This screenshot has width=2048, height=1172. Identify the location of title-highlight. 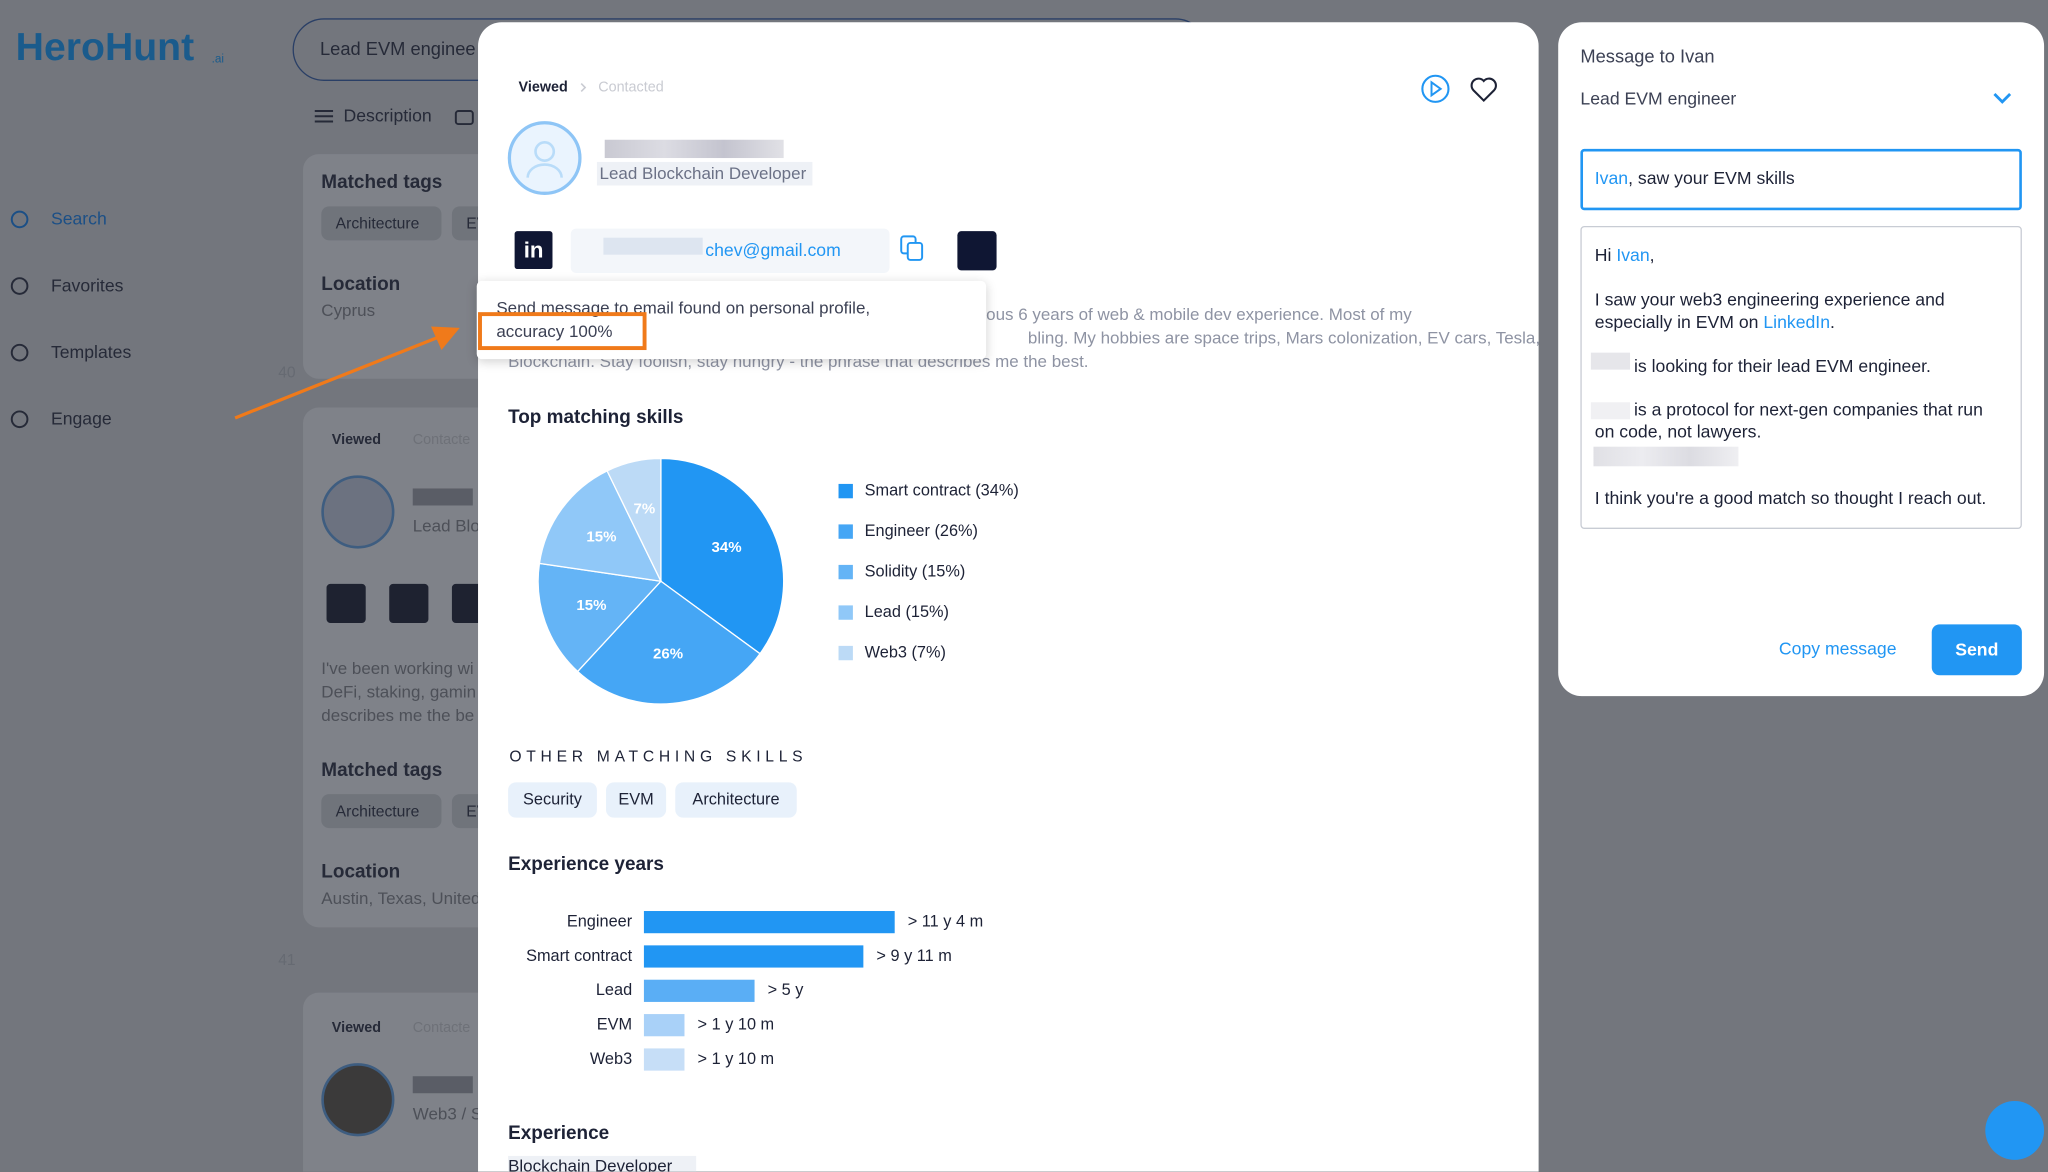
(704, 173).